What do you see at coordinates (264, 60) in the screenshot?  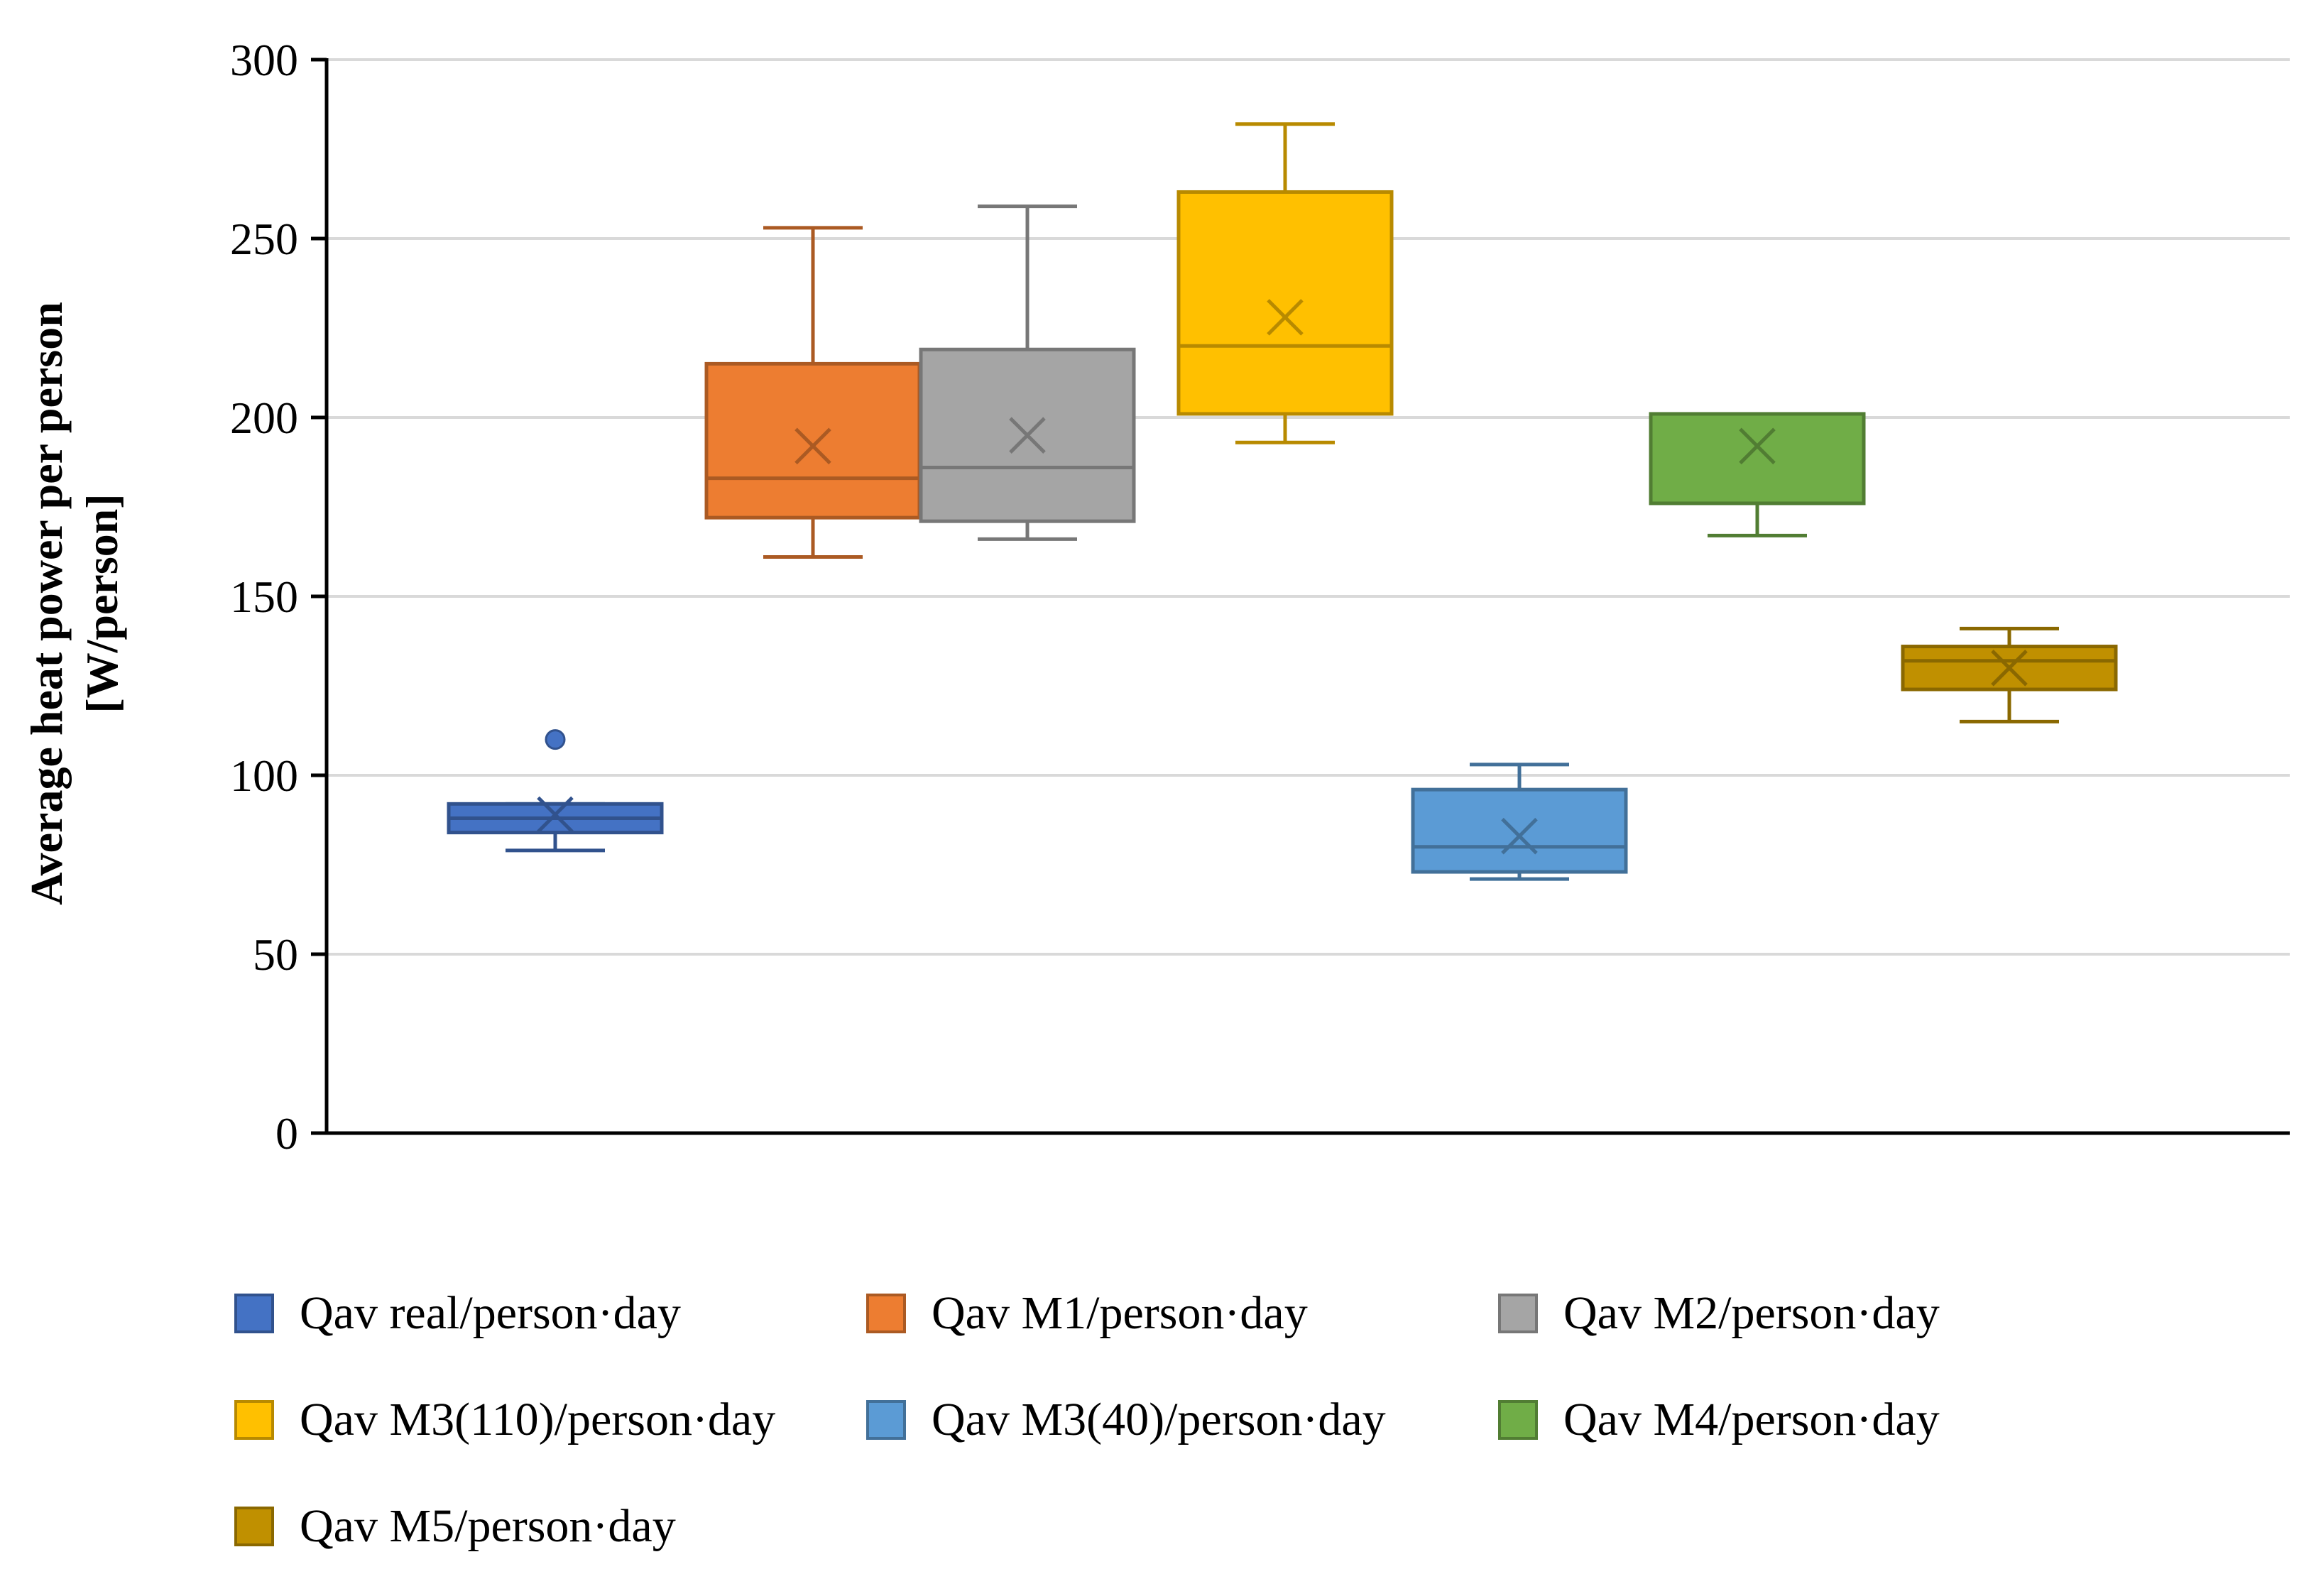 I see `y-tick-label: 300` at bounding box center [264, 60].